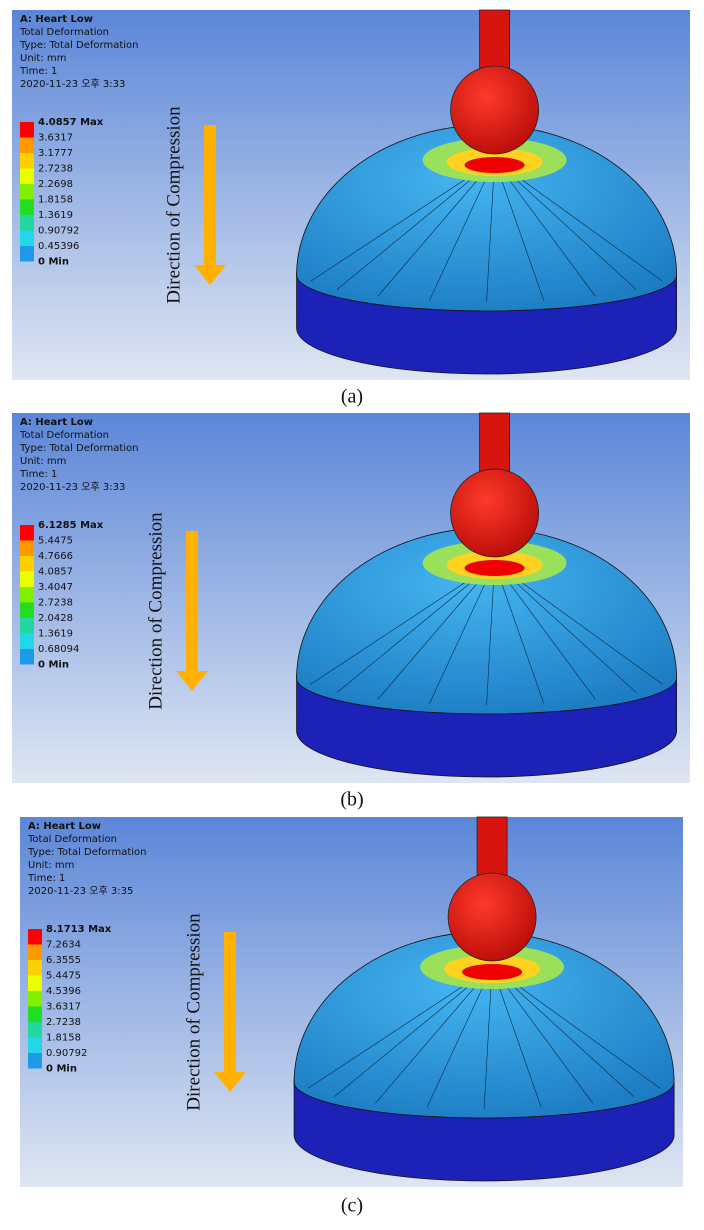 This screenshot has height=1230, width=704. Describe the element at coordinates (58, 246) in the screenshot. I see `legend-label: 0.45396` at that location.